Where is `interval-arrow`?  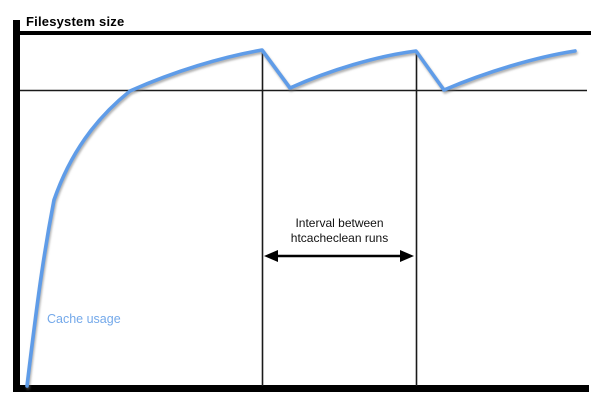
interval-arrow is located at coordinates (339, 256).